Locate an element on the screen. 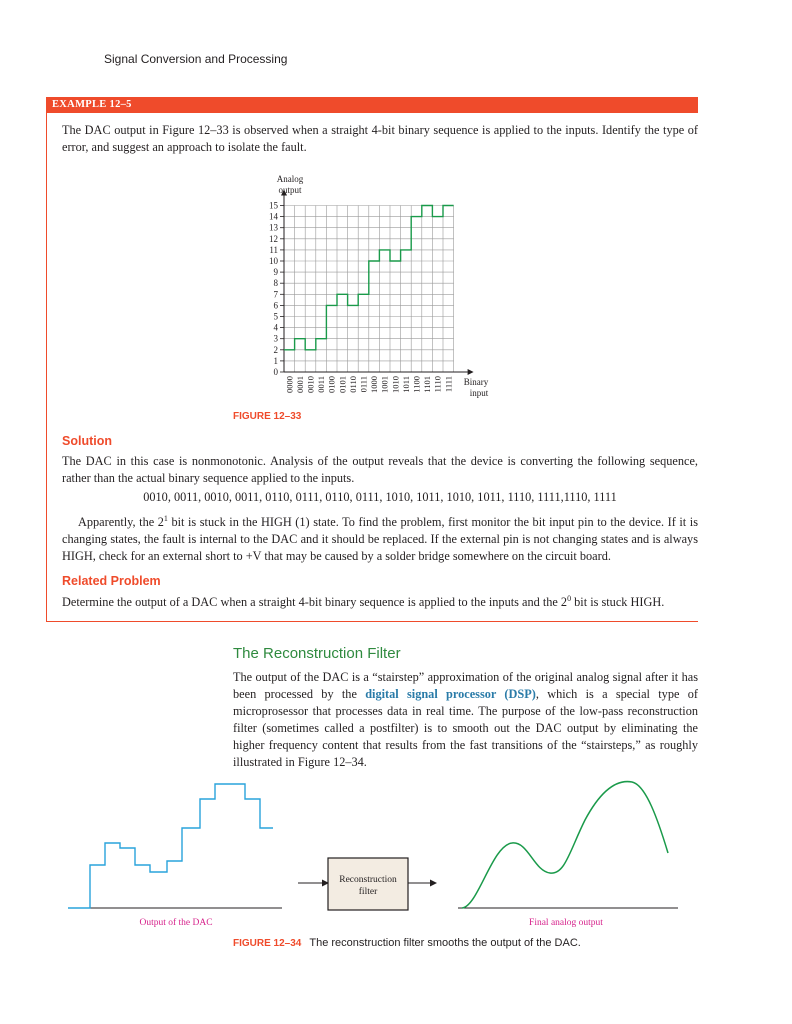 The height and width of the screenshot is (1024, 792). y-tick-label: 8 is located at coordinates (276, 283).